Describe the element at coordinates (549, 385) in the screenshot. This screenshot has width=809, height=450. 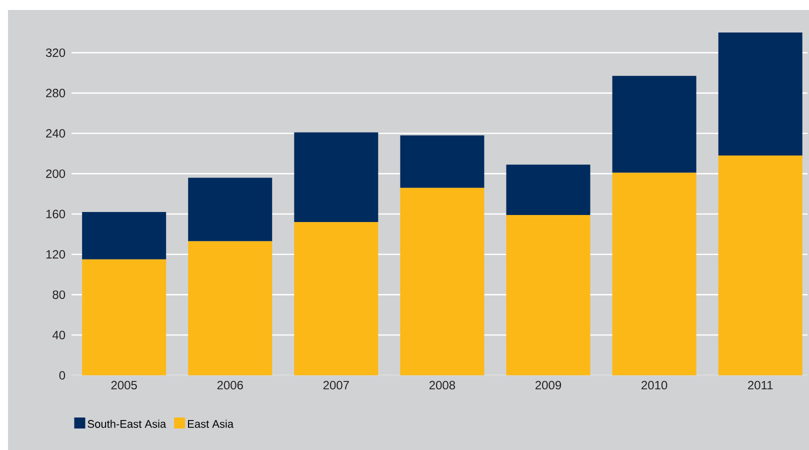
I see `x-tick-label: 2009` at that location.